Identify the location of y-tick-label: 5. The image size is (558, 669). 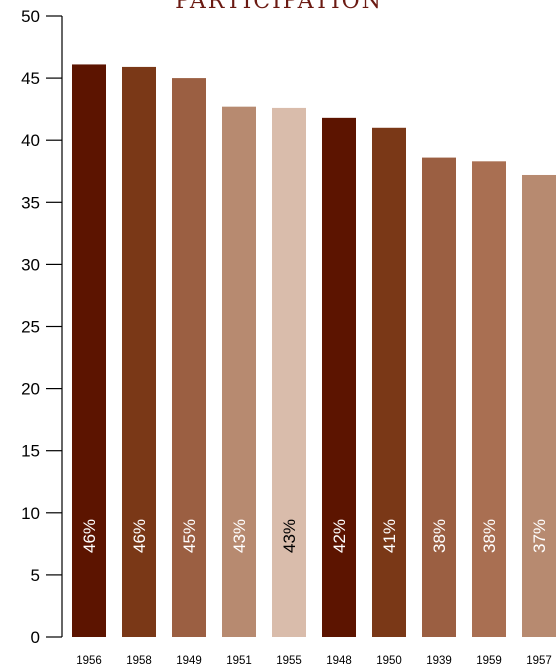
(35, 575).